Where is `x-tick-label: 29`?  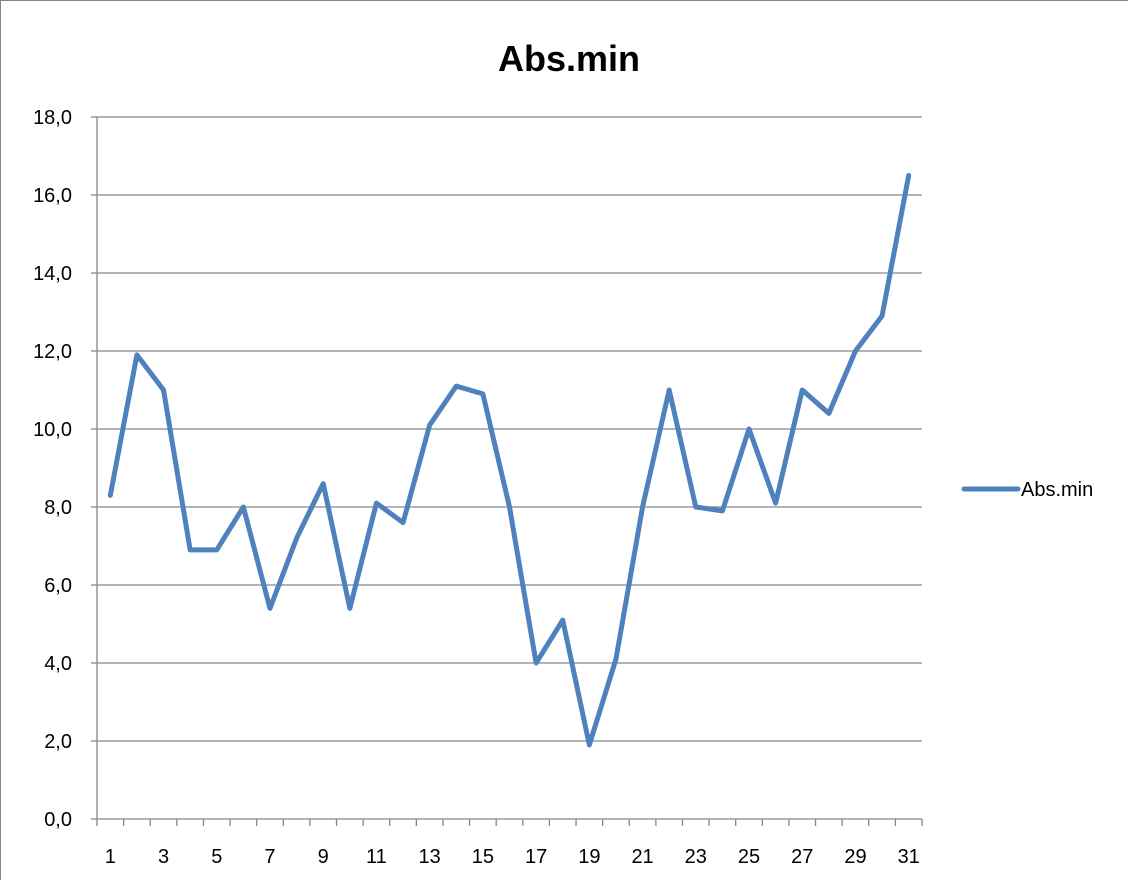 x-tick-label: 29 is located at coordinates (855, 857).